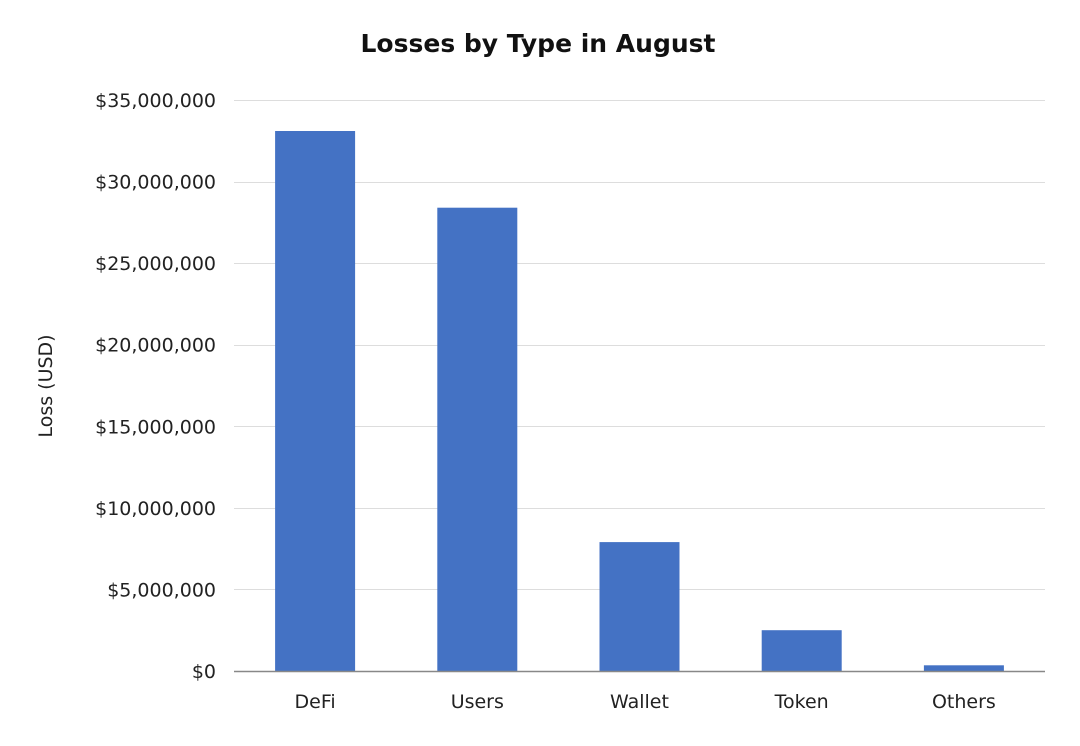 The height and width of the screenshot is (746, 1080). I want to click on y-axis-label: Loss (USD), so click(46, 385).